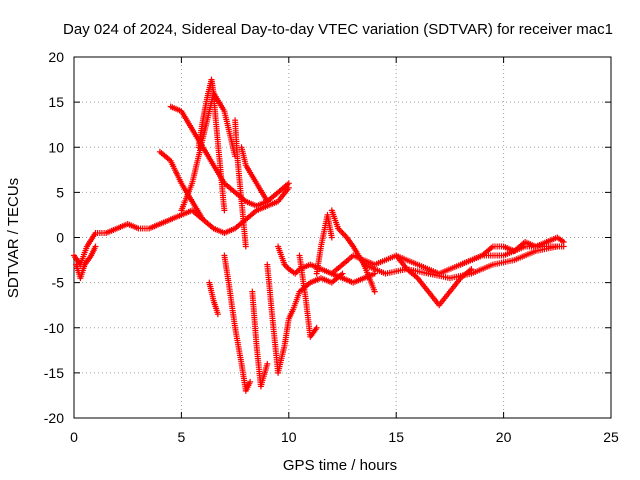 The width and height of the screenshot is (640, 480). I want to click on x-tick-label: 5, so click(182, 437).